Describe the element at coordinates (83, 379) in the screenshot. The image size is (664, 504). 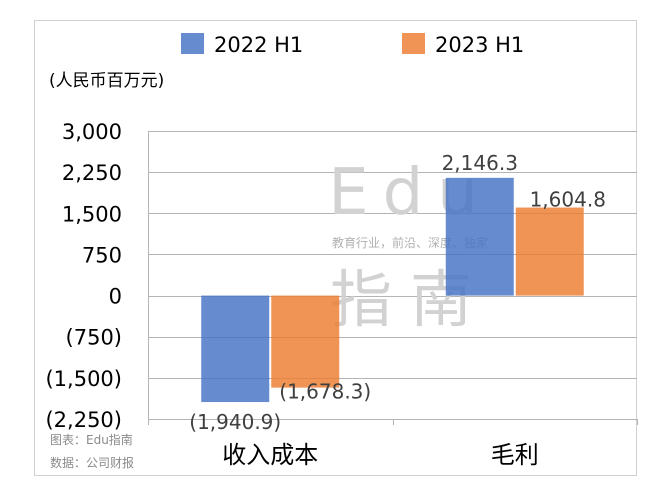
I see `y-tick-label: (1,500)` at that location.